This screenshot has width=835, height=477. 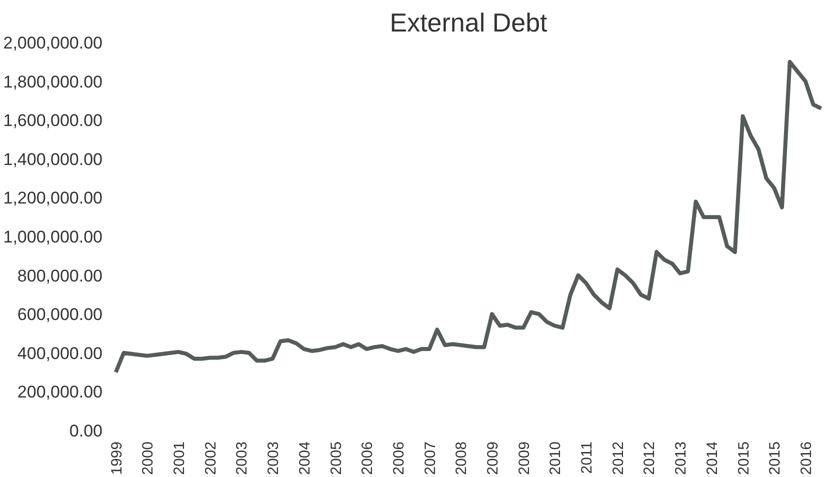 What do you see at coordinates (60, 353) in the screenshot?
I see `y-tick-label: 400,000.00` at bounding box center [60, 353].